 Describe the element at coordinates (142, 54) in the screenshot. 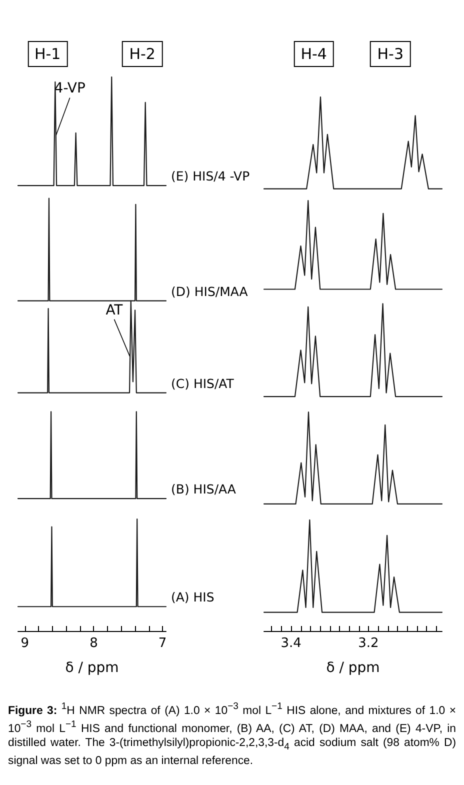

I see `text: H-2` at that location.